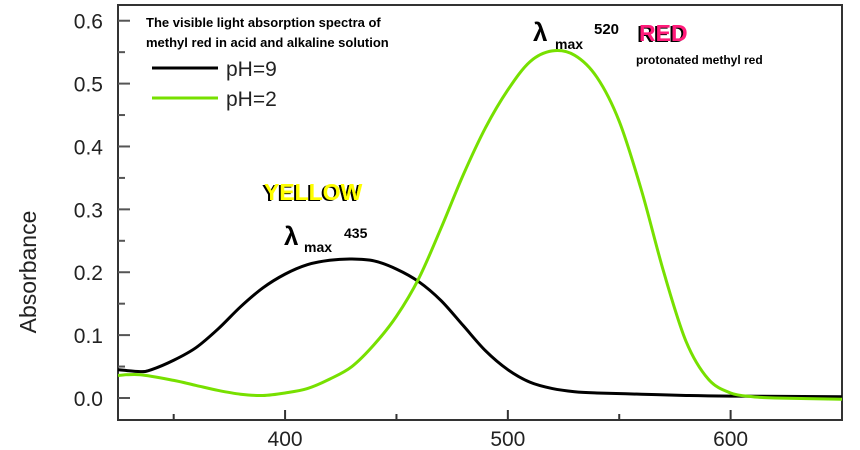 The width and height of the screenshot is (860, 450). Describe the element at coordinates (88, 22) in the screenshot. I see `y-tick-label: 0.6` at that location.